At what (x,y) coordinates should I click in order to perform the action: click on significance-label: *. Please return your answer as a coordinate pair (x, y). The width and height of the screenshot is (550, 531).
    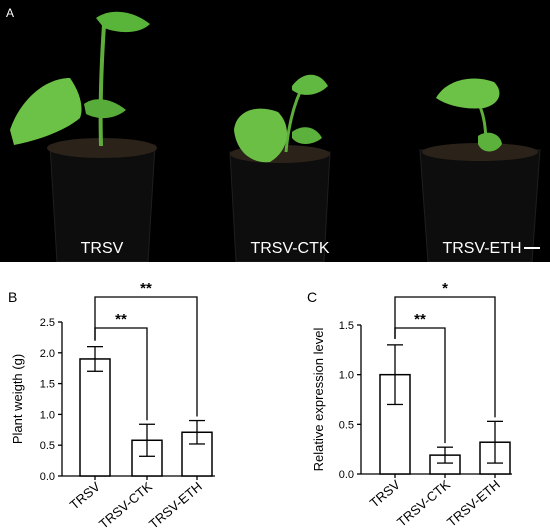
    Looking at the image, I should click on (445, 288).